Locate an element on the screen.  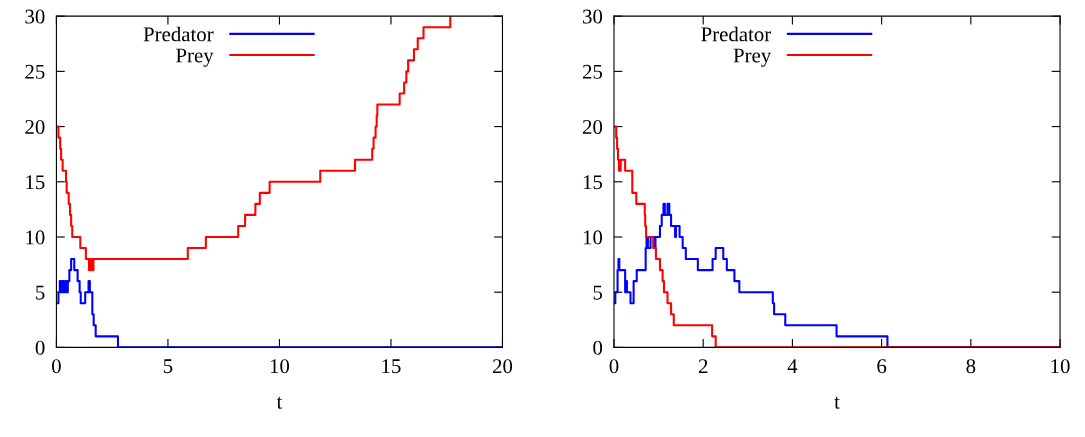
x-tick-label: 4 is located at coordinates (792, 366).